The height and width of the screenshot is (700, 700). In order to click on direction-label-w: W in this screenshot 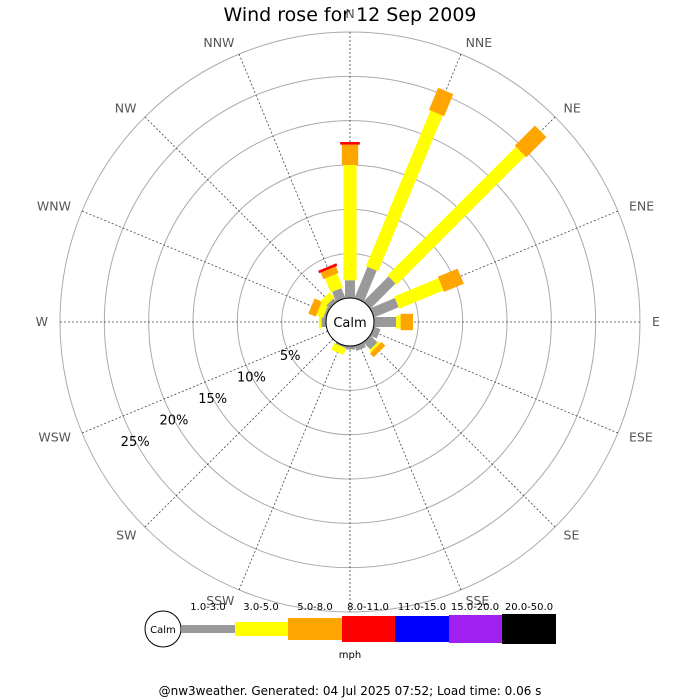, I will do `click(42, 321)`.